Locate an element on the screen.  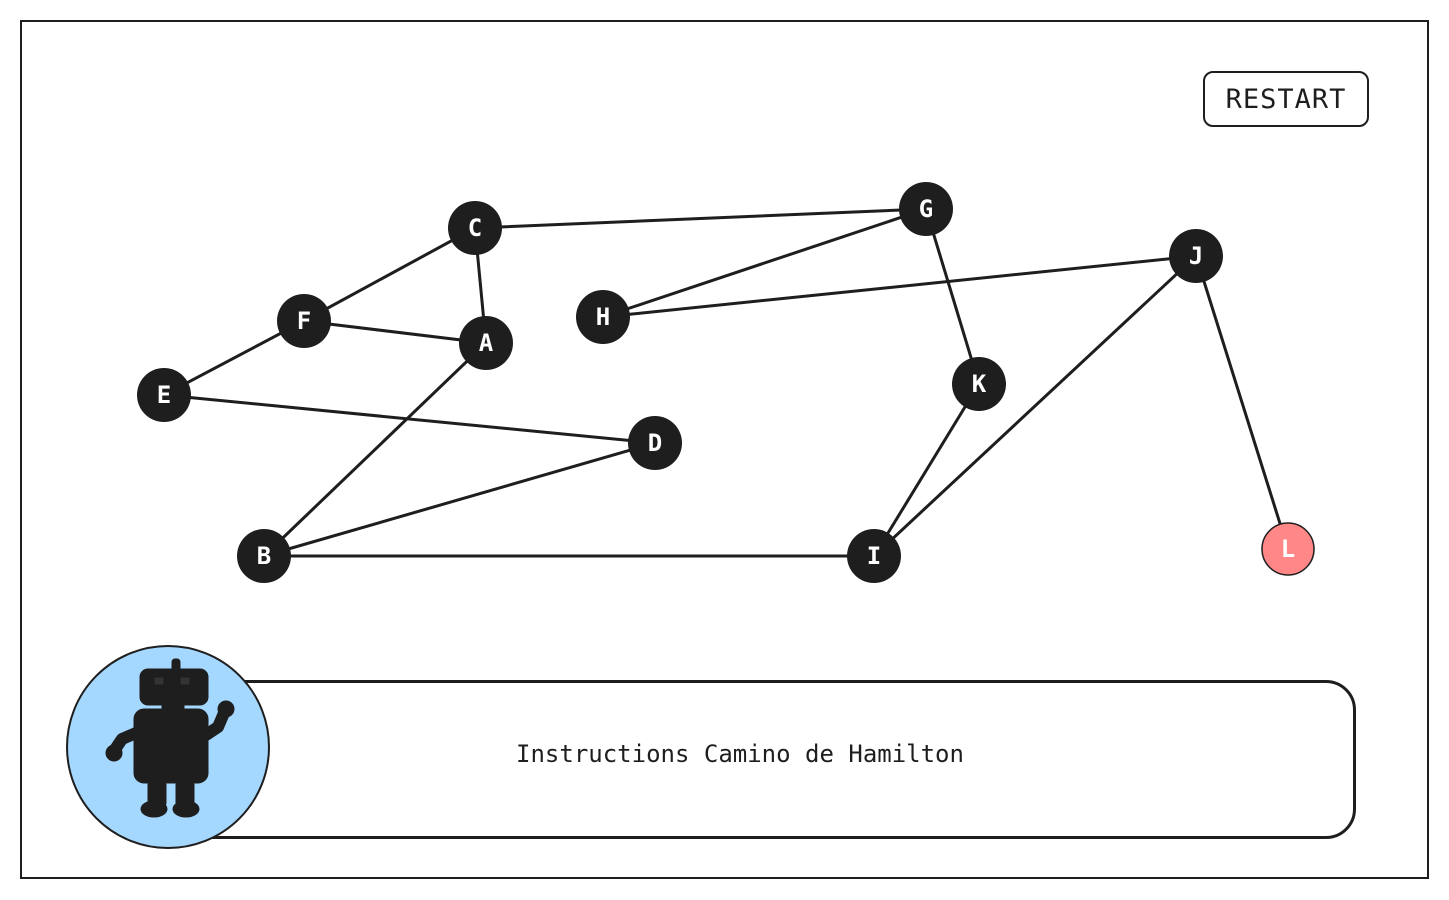
node-c: C is located at coordinates (475, 228).